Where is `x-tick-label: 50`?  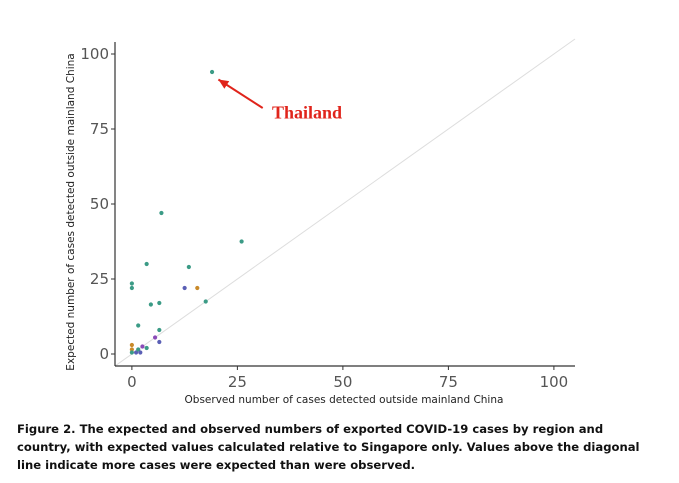
x-tick-label: 50 is located at coordinates (342, 382).